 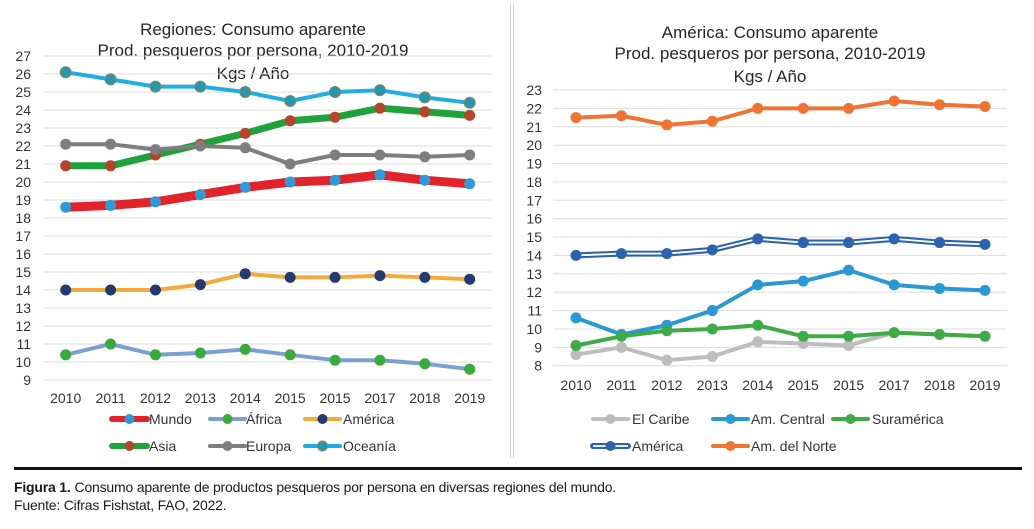 I want to click on x-tick-label: 2013, so click(x=712, y=385).